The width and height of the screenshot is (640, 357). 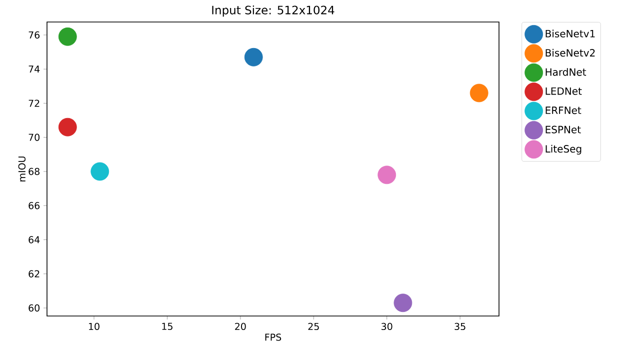 What do you see at coordinates (273, 11) in the screenshot?
I see `chart-title: Input Size: 512x1024` at bounding box center [273, 11].